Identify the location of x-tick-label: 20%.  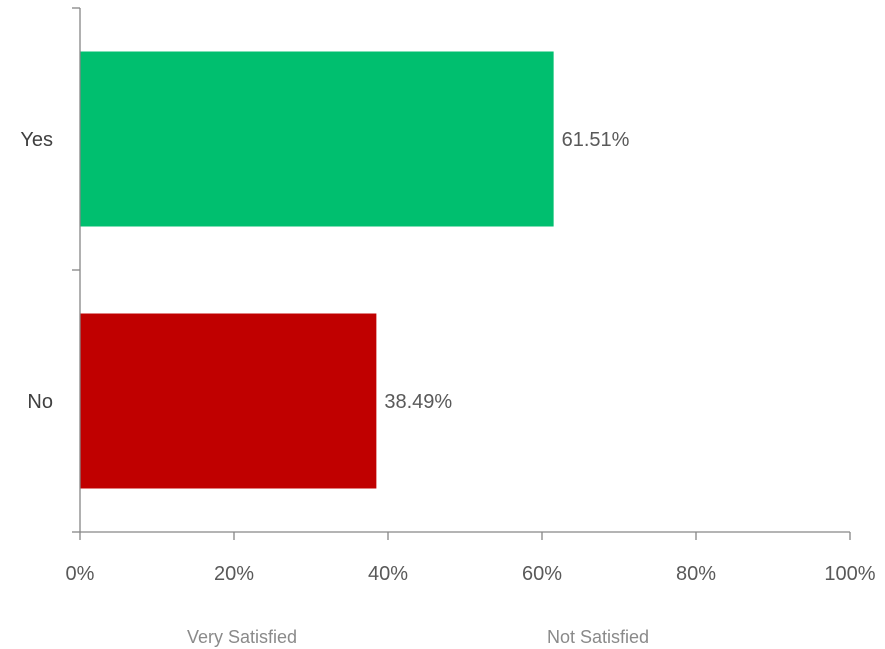
(234, 574).